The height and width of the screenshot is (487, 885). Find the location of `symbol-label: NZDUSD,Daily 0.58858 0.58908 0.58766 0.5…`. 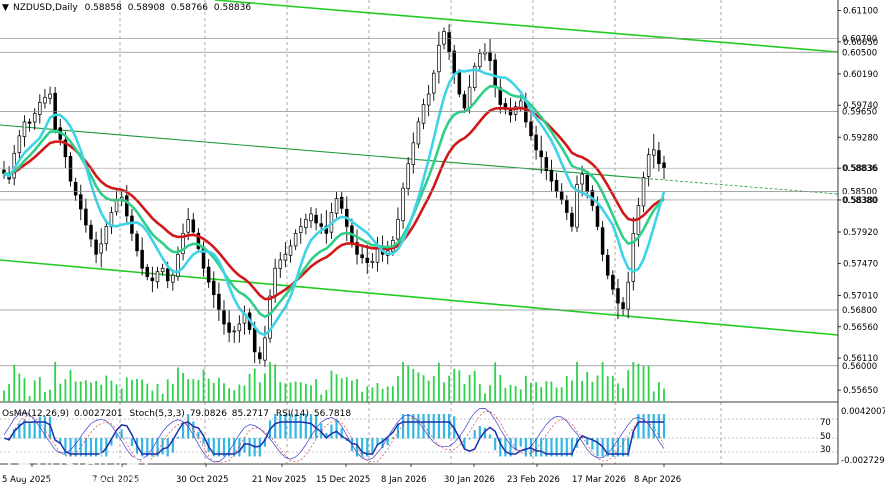

symbol-label: NZDUSD,Daily 0.58858 0.58908 0.58766 0.5… is located at coordinates (132, 8).